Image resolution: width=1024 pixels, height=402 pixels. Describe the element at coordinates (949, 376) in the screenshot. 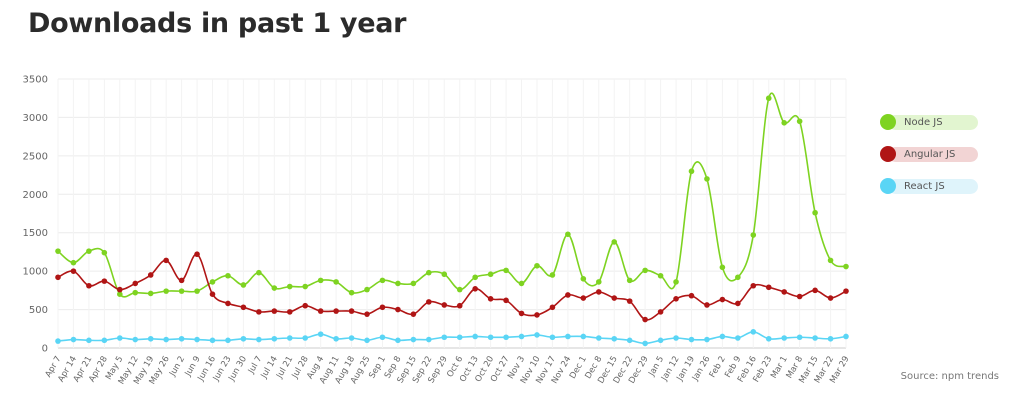

I see `source-note: Source: npm trends` at that location.